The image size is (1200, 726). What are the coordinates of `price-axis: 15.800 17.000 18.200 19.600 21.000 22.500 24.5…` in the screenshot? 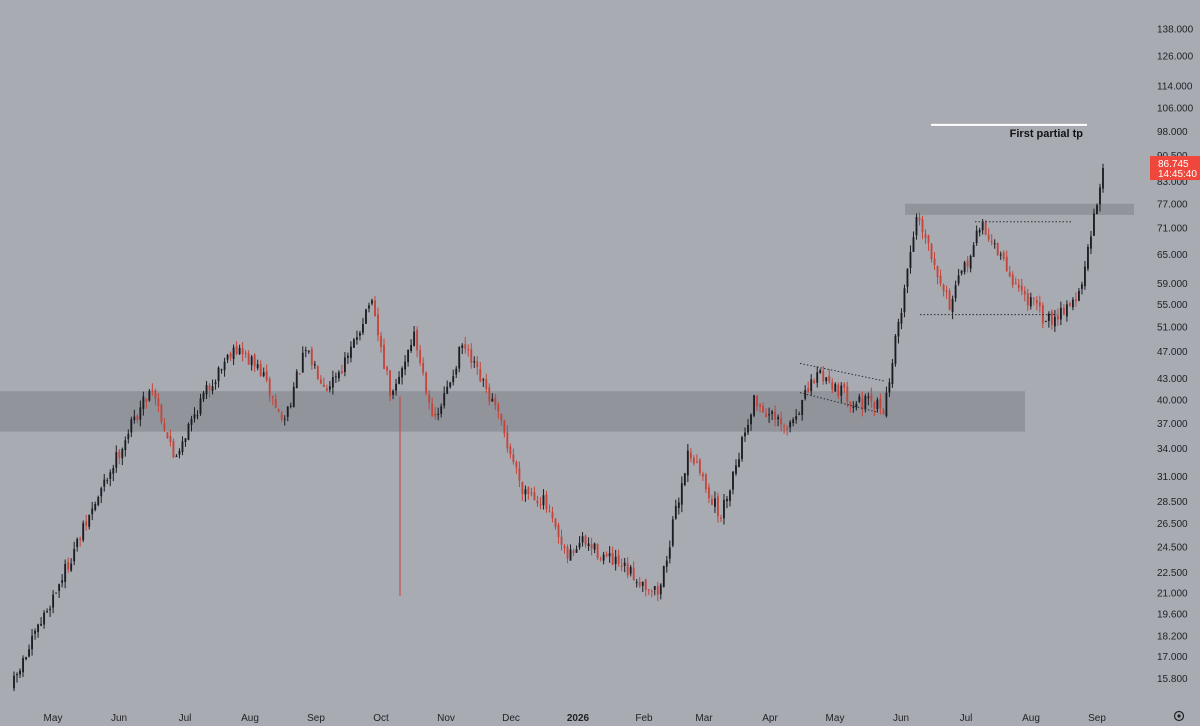 It's located at (1175, 354).